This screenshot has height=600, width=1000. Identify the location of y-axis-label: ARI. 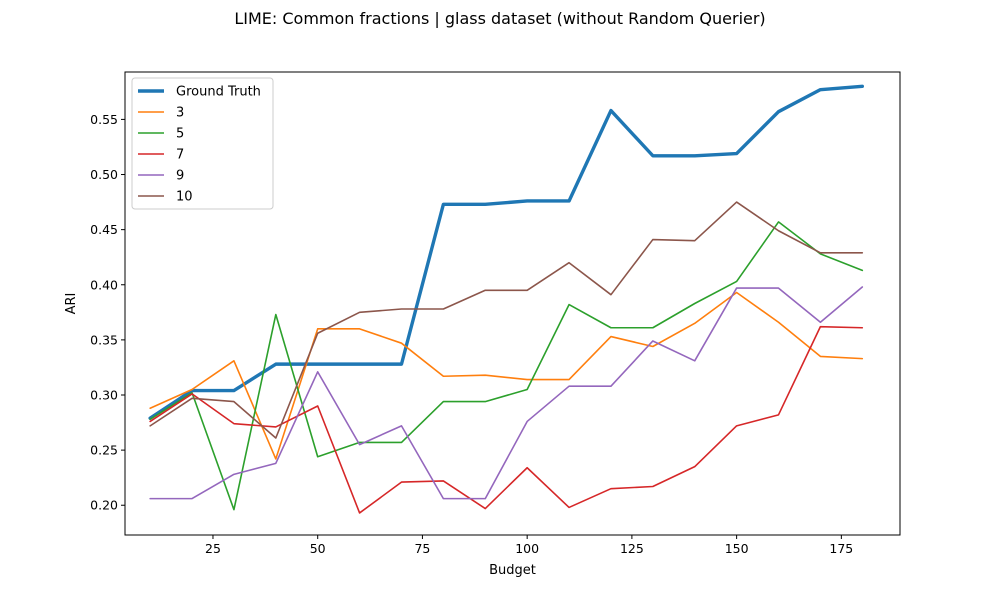
(71, 304).